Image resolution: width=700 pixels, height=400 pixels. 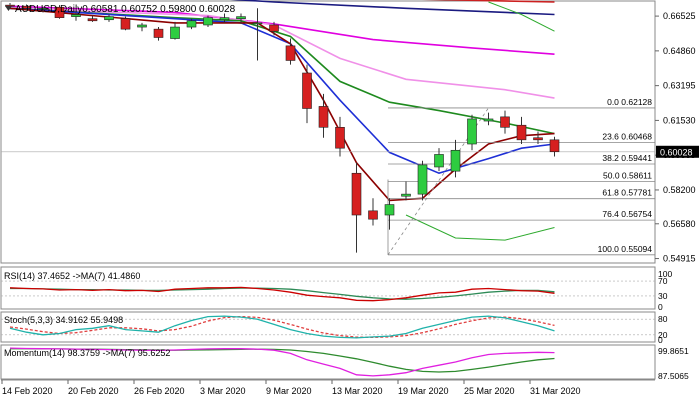 What do you see at coordinates (223, 391) in the screenshot?
I see `date-tick-label: 3 Mar 2020` at bounding box center [223, 391].